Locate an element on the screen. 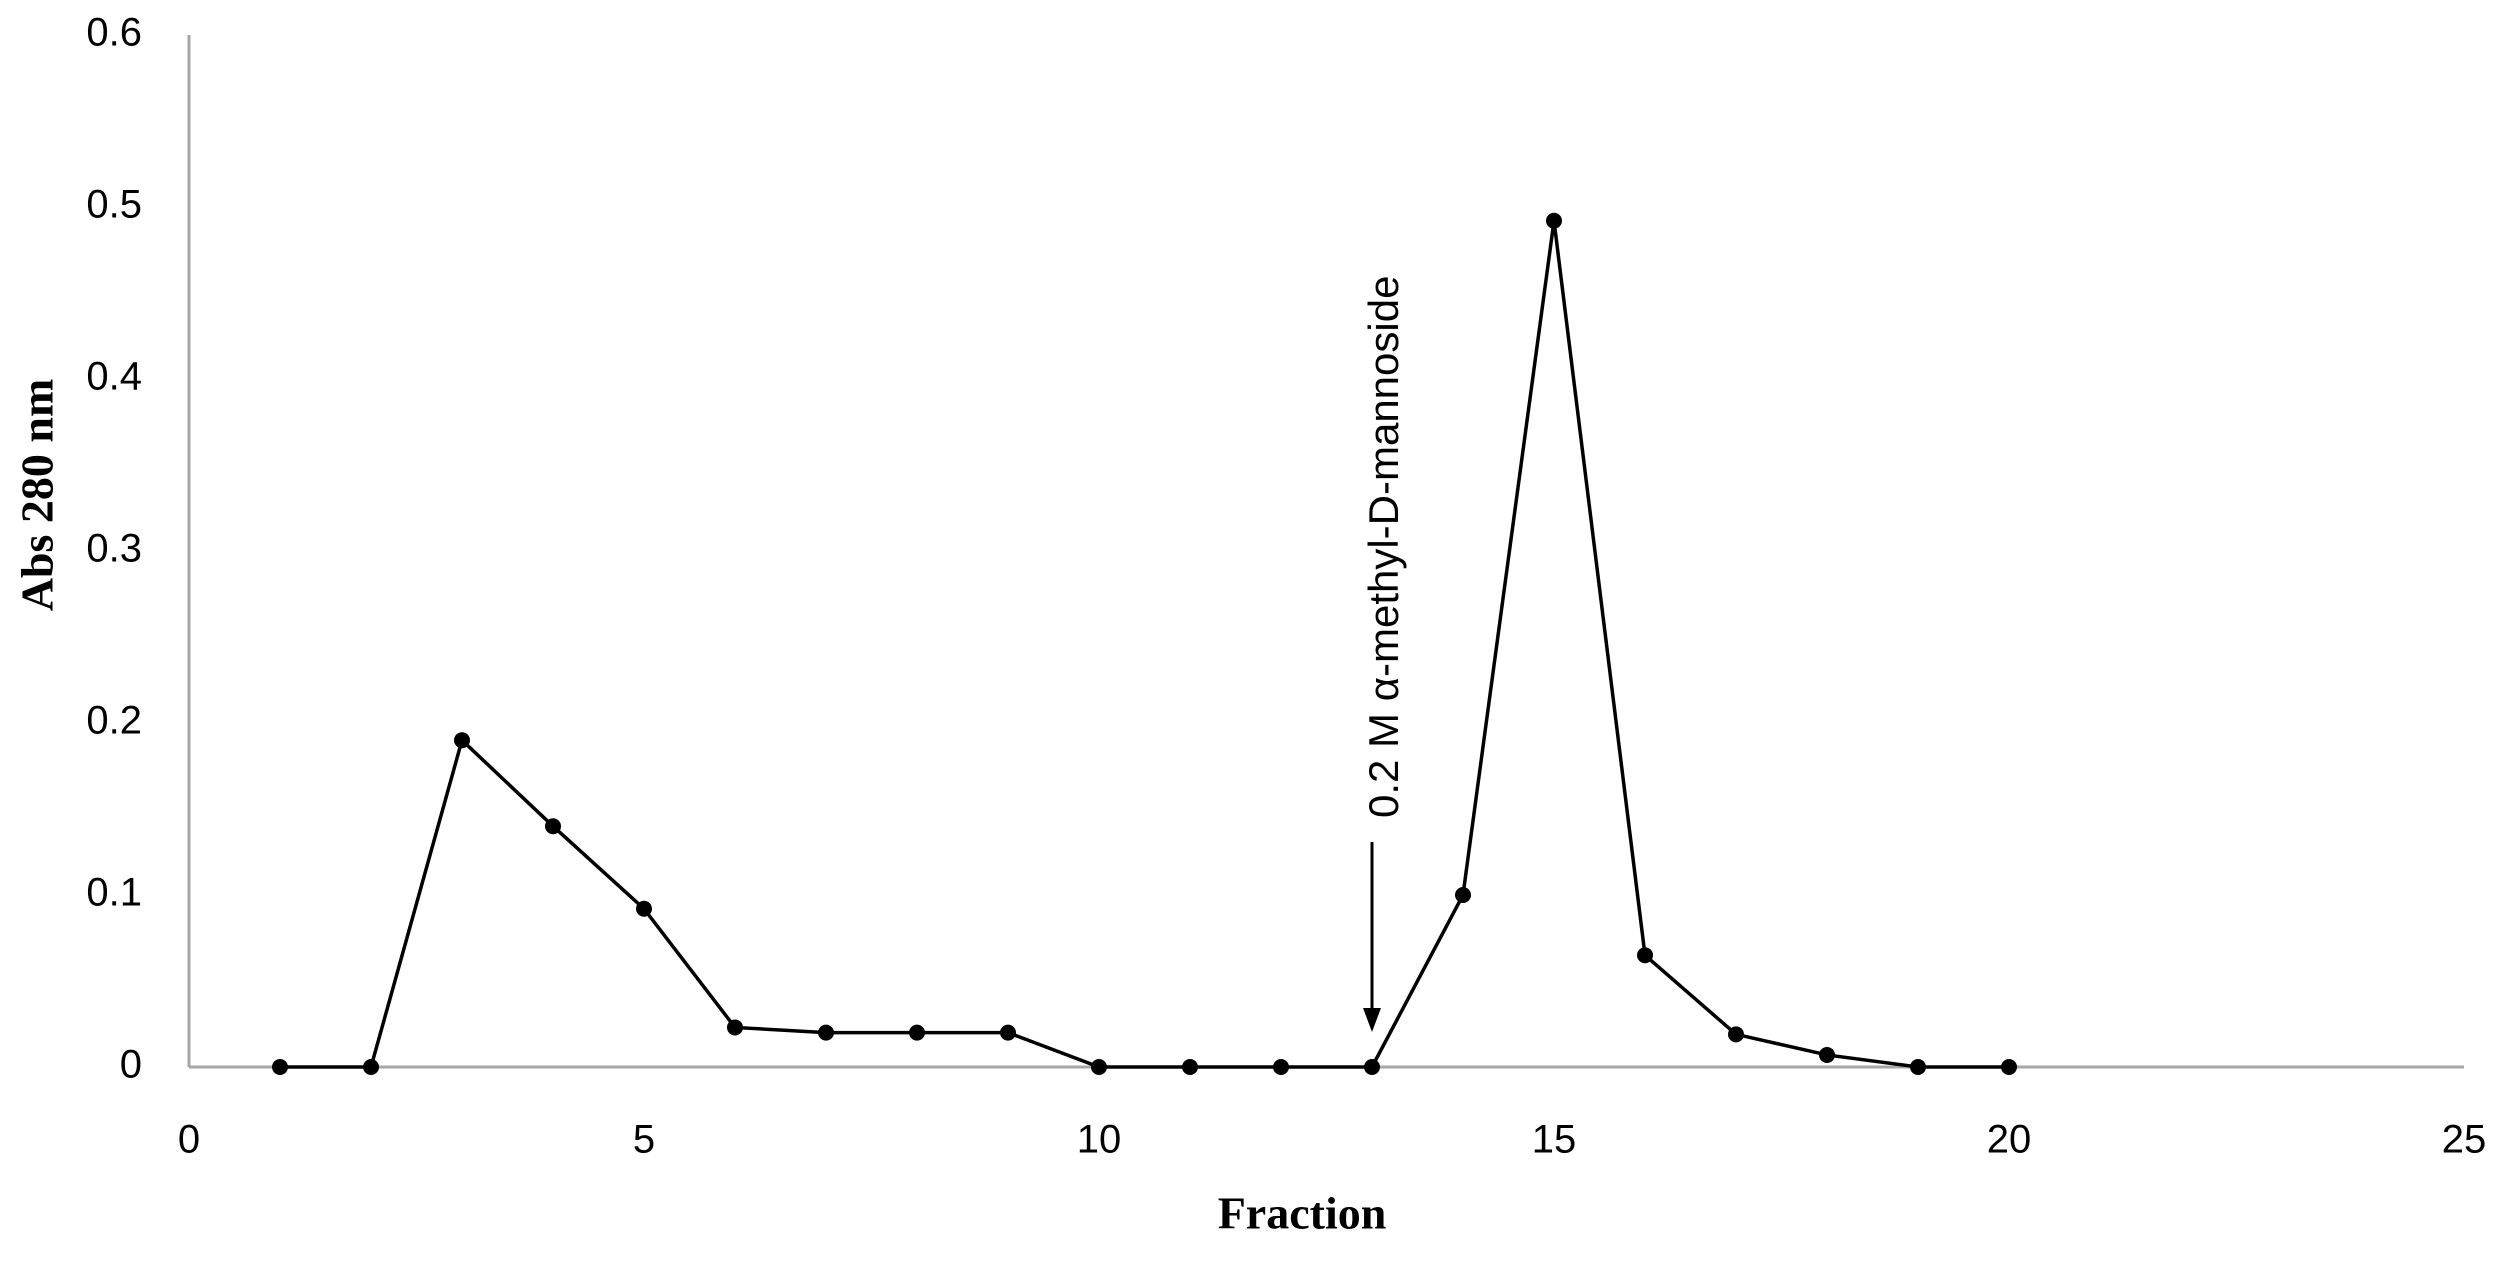 The image size is (2510, 1267). annotation-text: 0.2 M α-methyl-D-mannoside is located at coordinates (1383, 547).